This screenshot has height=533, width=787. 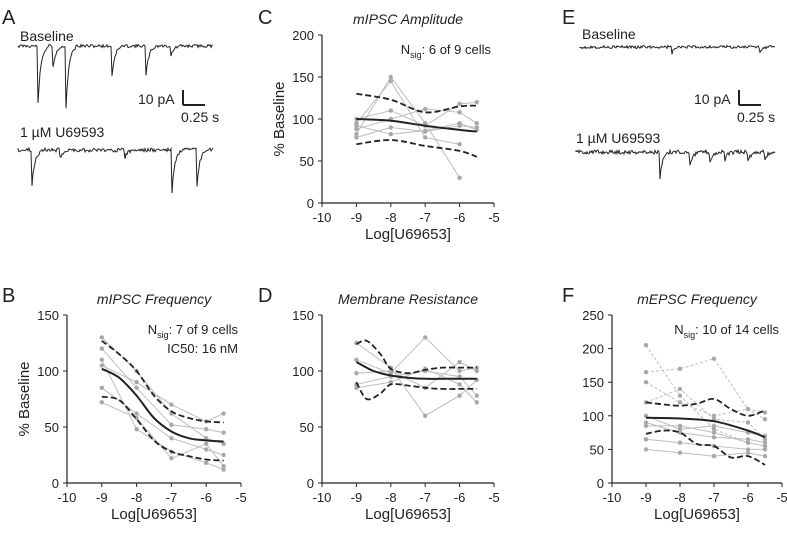 I want to click on panel-e-drug-trace, so click(x=675, y=164).